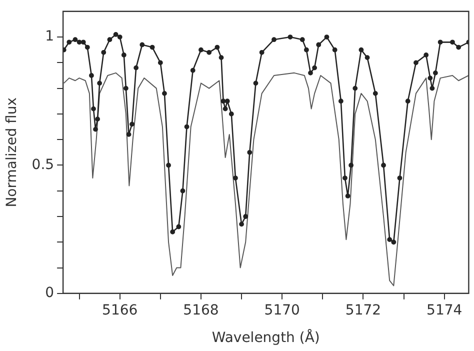  What do you see at coordinates (266, 337) in the screenshot?
I see `x-axis-title: Wavelength (Å)` at bounding box center [266, 337].